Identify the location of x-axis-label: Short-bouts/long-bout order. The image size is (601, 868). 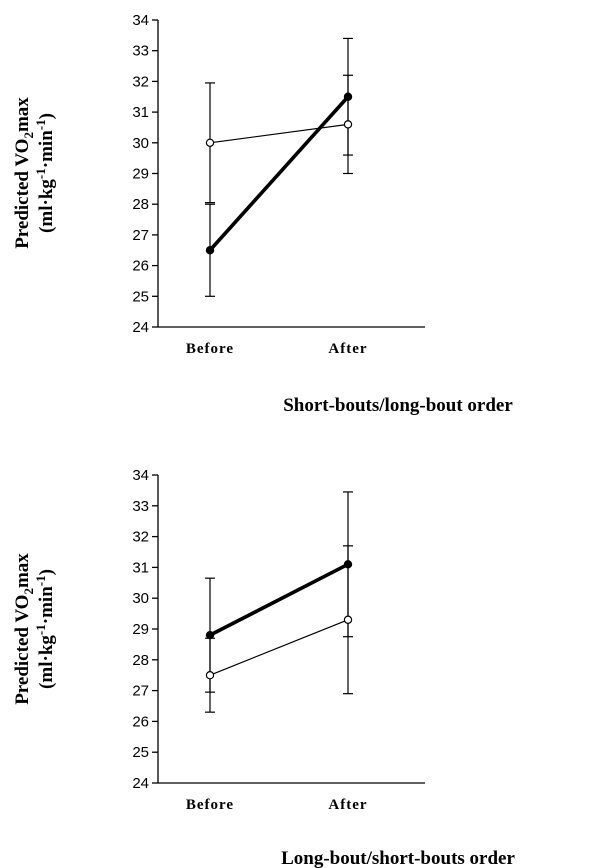
(398, 405).